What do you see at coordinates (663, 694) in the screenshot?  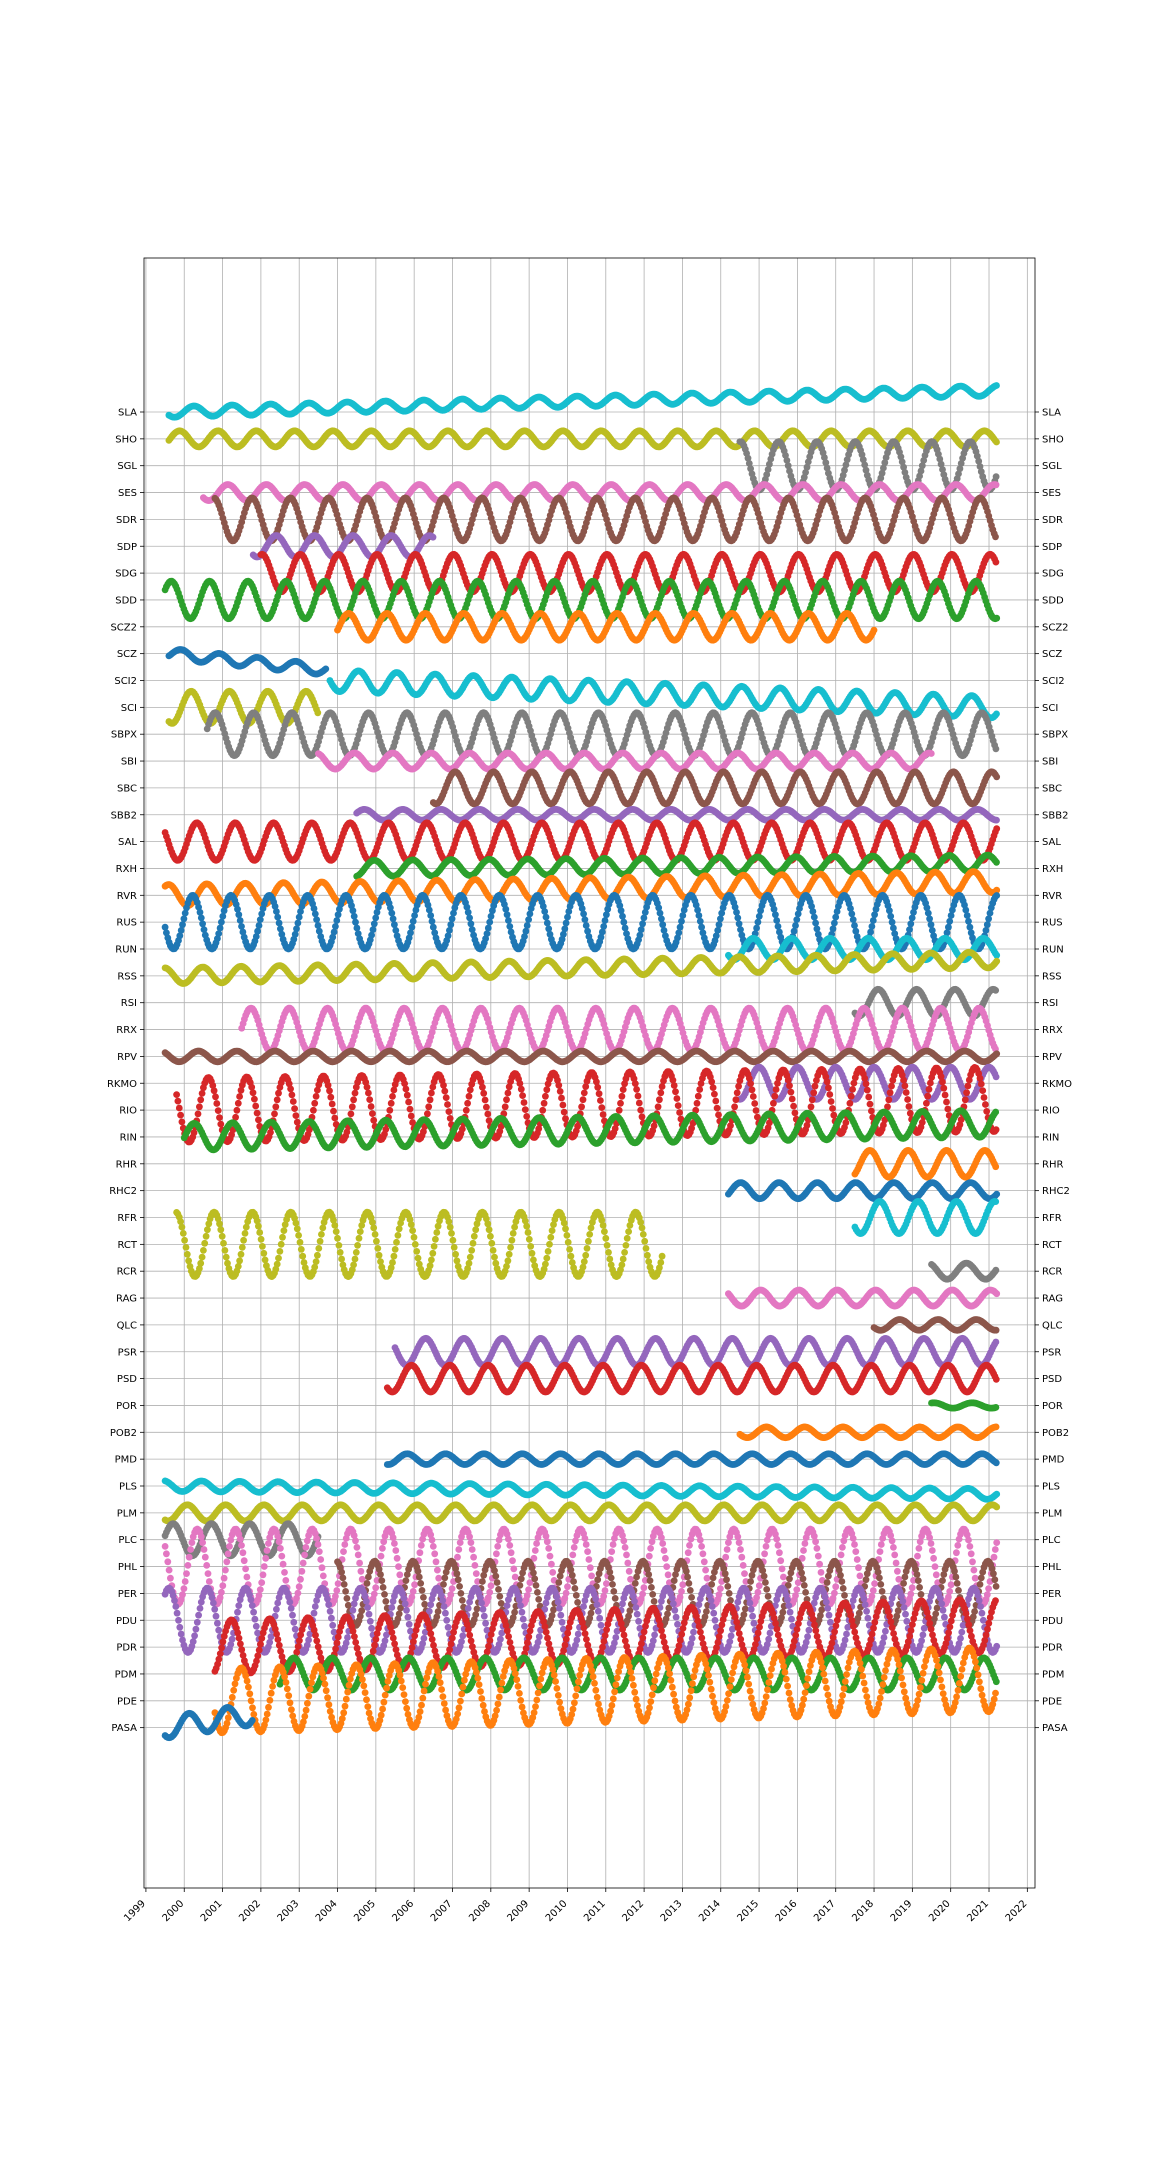 I see `series-sci2` at bounding box center [663, 694].